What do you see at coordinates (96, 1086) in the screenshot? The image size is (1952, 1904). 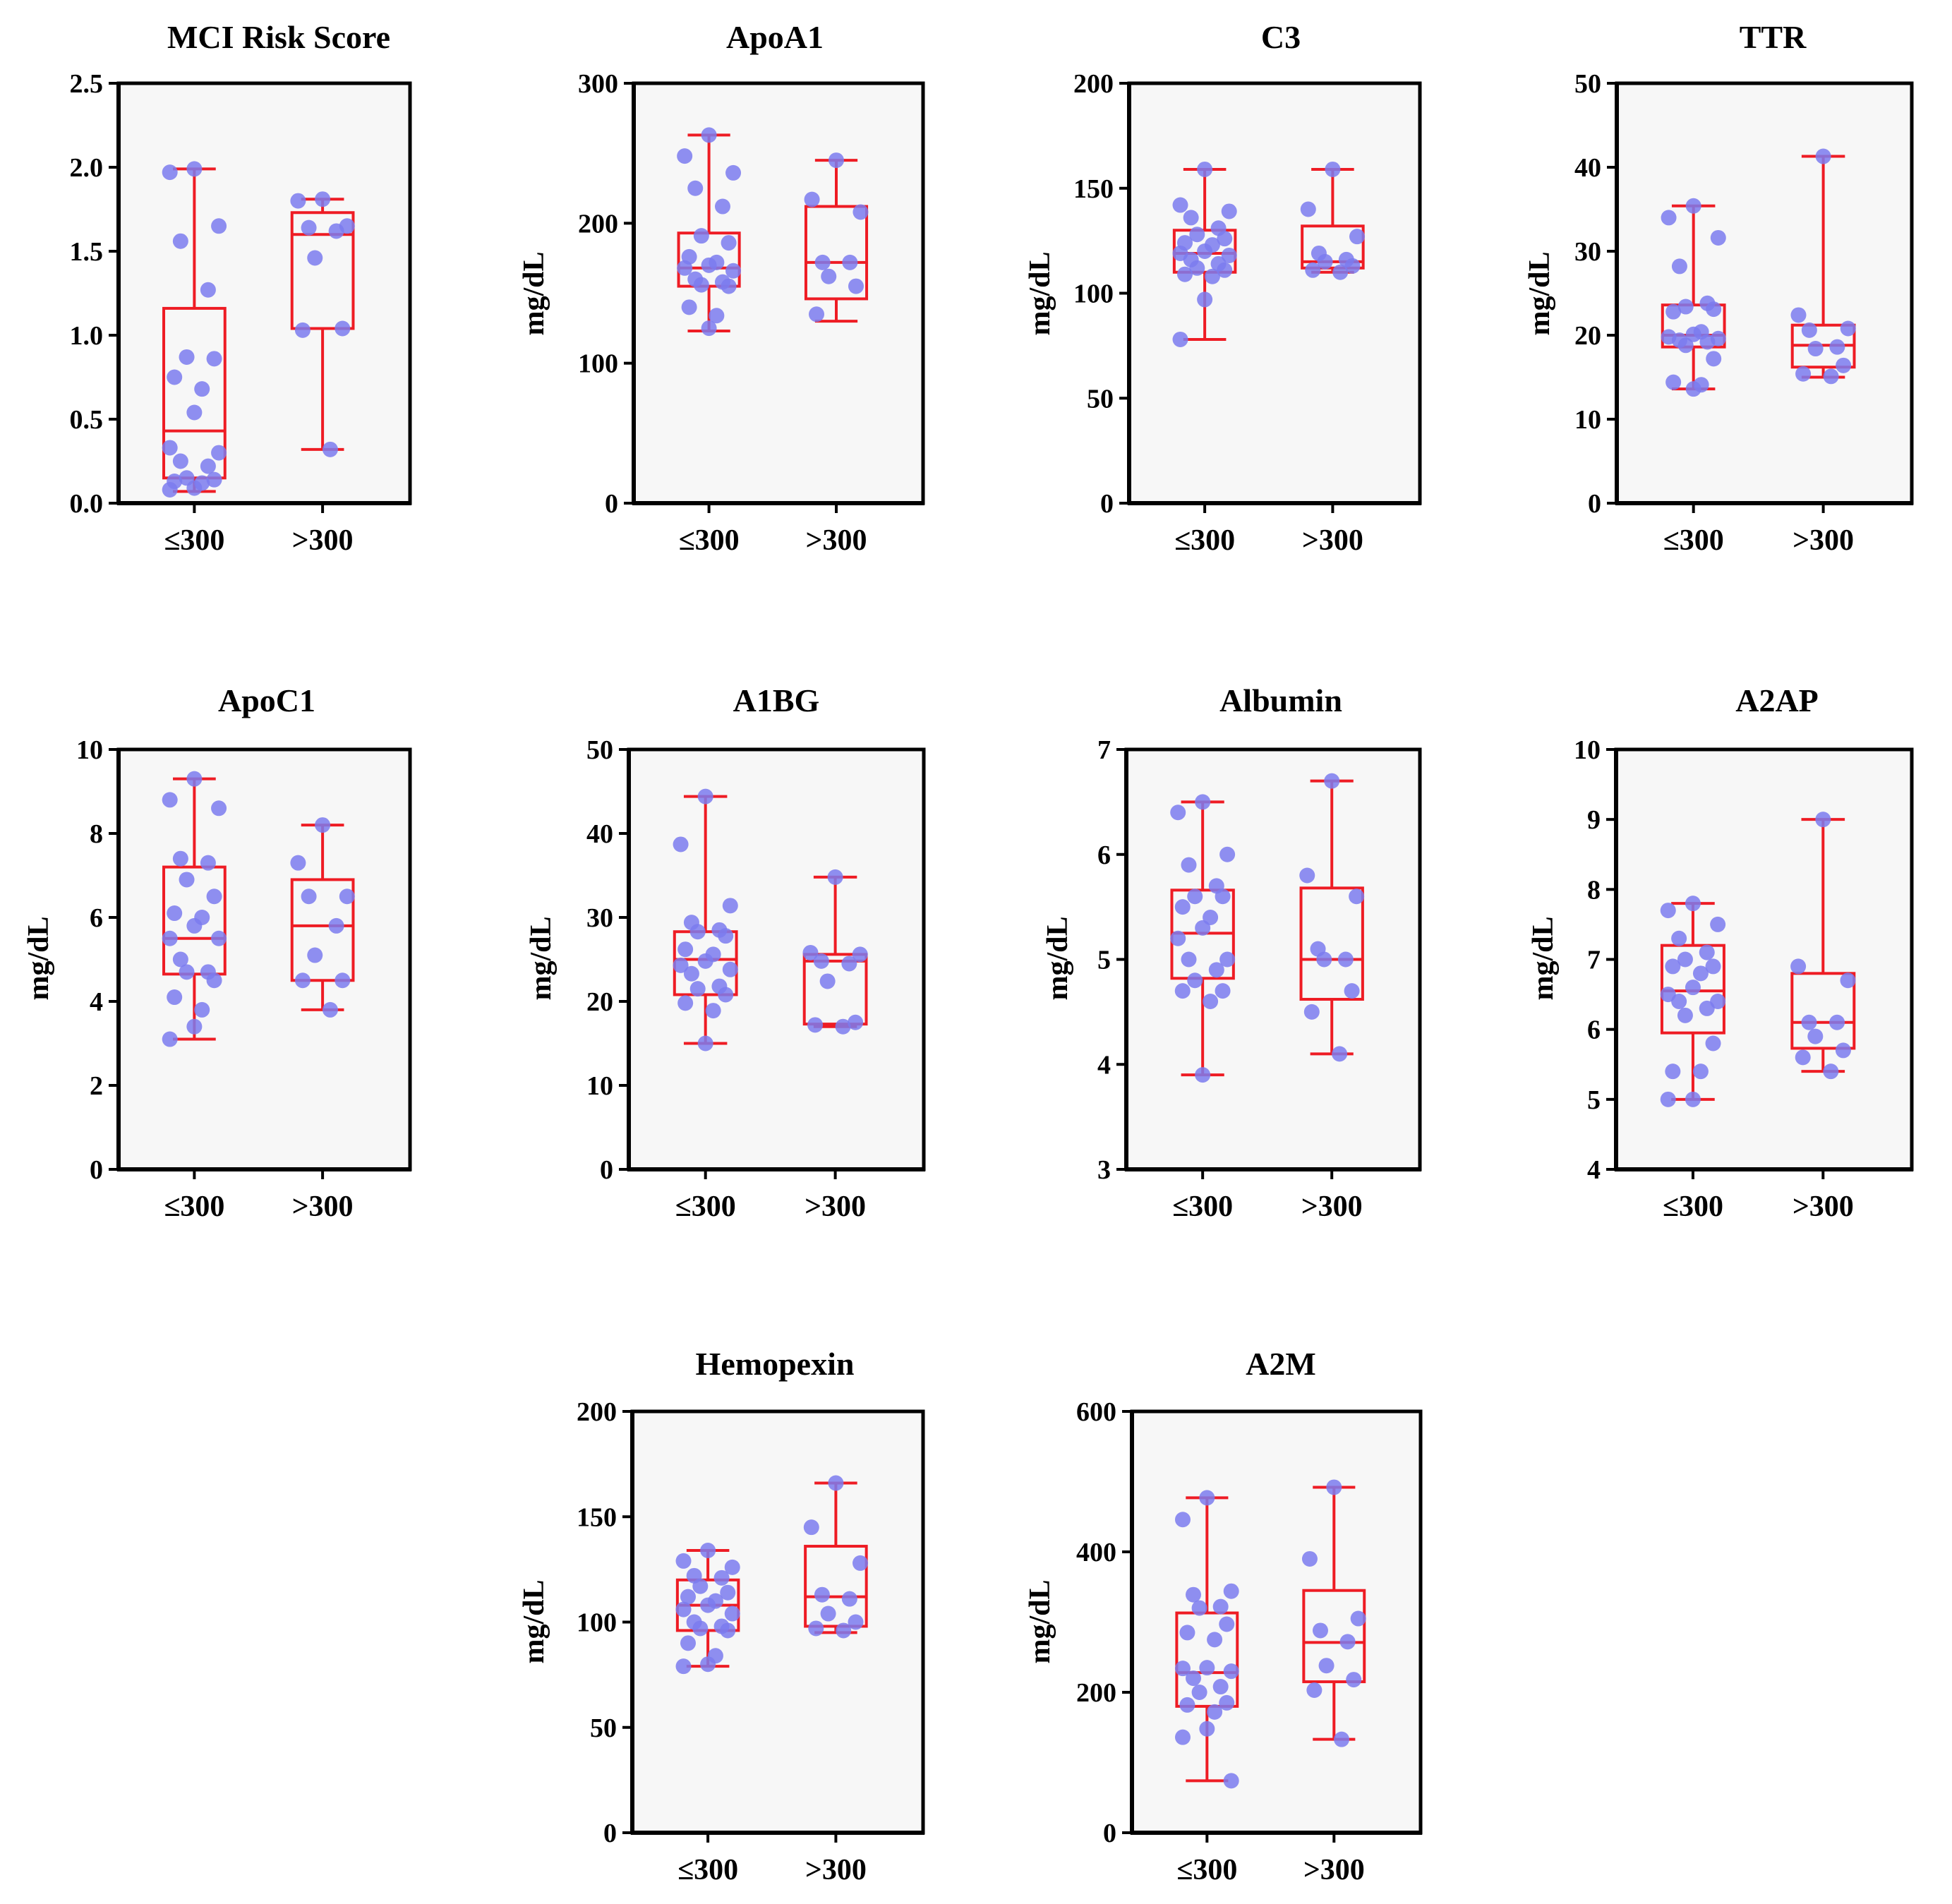 I see `y-tick-label: 2` at bounding box center [96, 1086].